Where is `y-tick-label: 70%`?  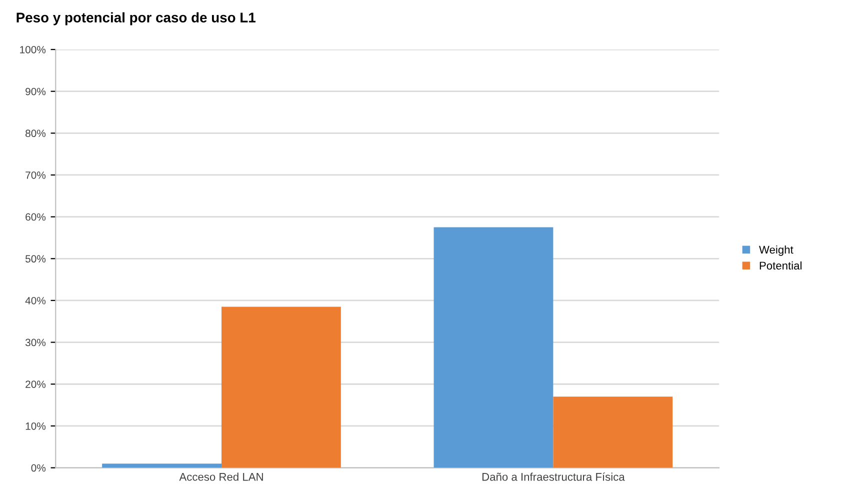
y-tick-label: 70% is located at coordinates (36, 175).